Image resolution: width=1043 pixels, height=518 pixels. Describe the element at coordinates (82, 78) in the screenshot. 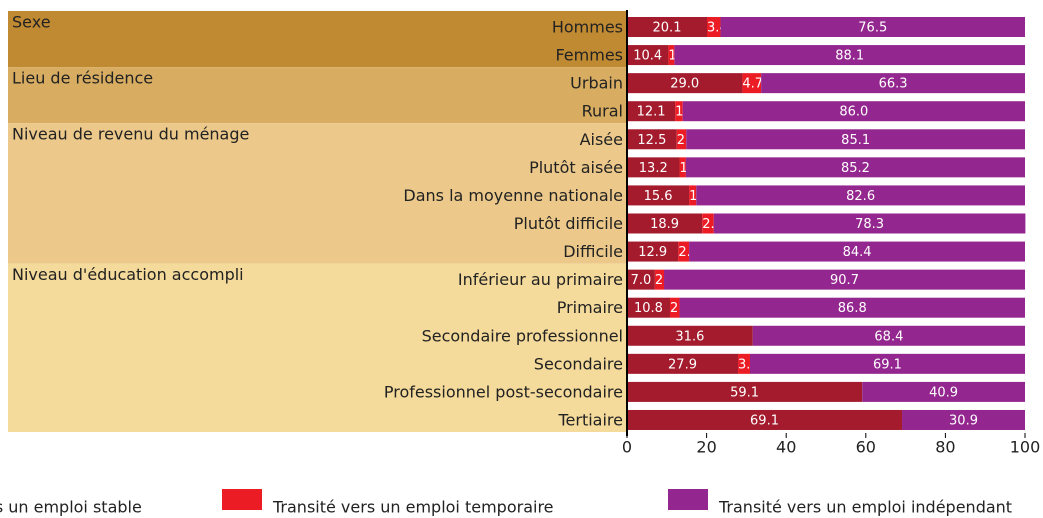

I see `group-label: Lieu de résidence` at that location.